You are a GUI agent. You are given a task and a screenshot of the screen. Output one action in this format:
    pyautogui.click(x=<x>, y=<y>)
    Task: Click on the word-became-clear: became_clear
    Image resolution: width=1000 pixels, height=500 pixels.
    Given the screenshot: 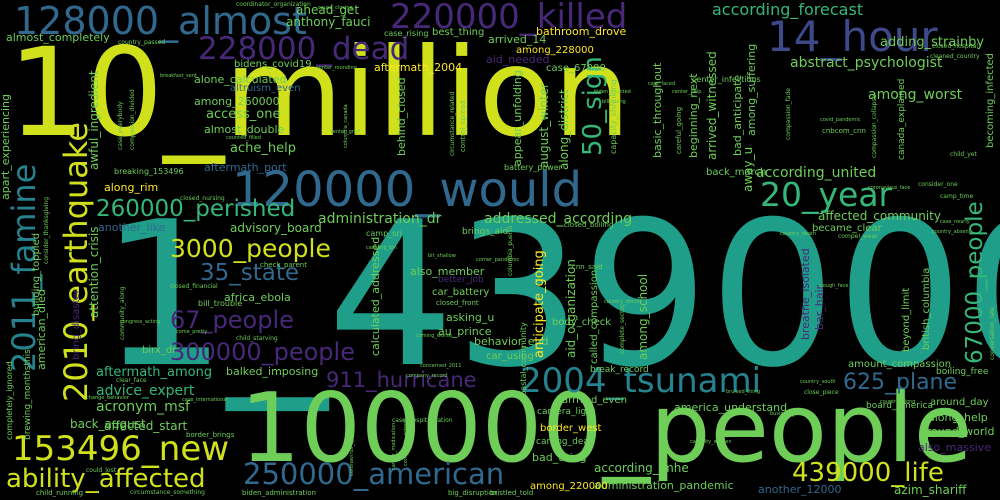 What is the action you would take?
    pyautogui.click(x=847, y=228)
    